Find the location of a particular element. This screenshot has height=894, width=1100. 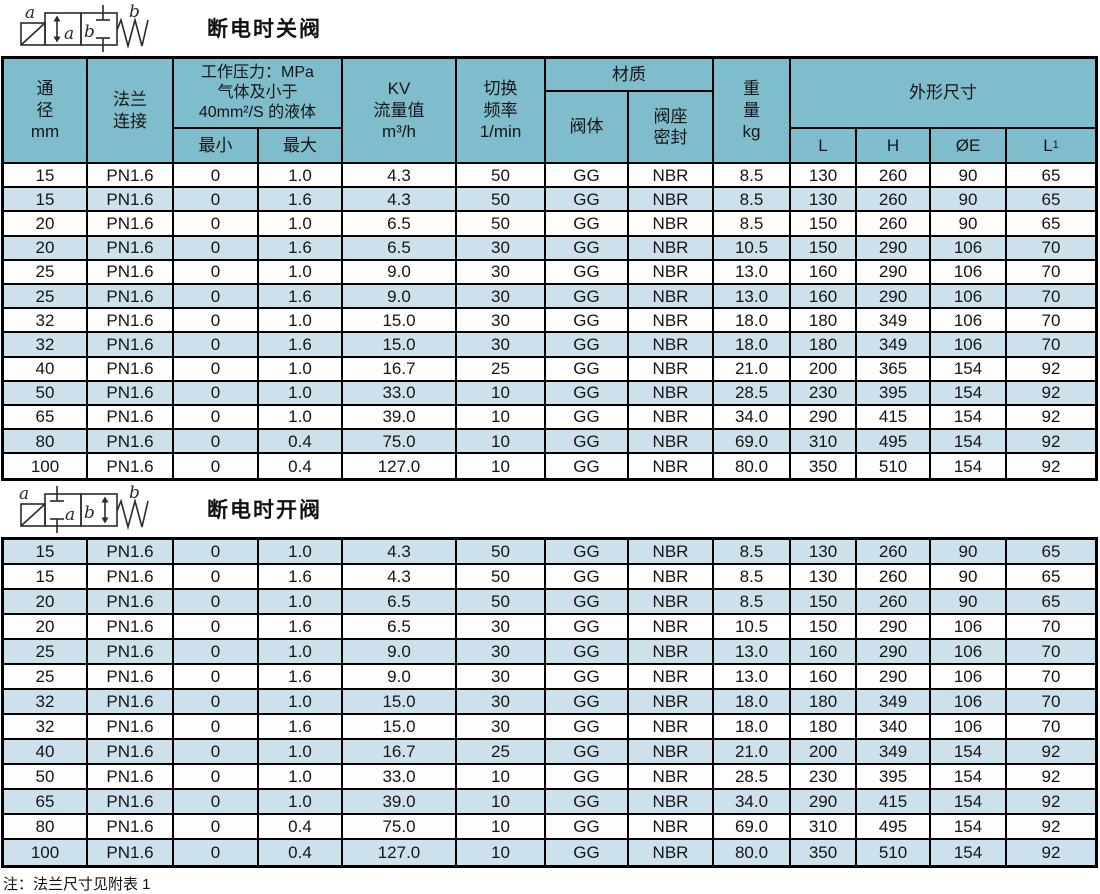

col-header-material: 材质 is located at coordinates (630, 75).